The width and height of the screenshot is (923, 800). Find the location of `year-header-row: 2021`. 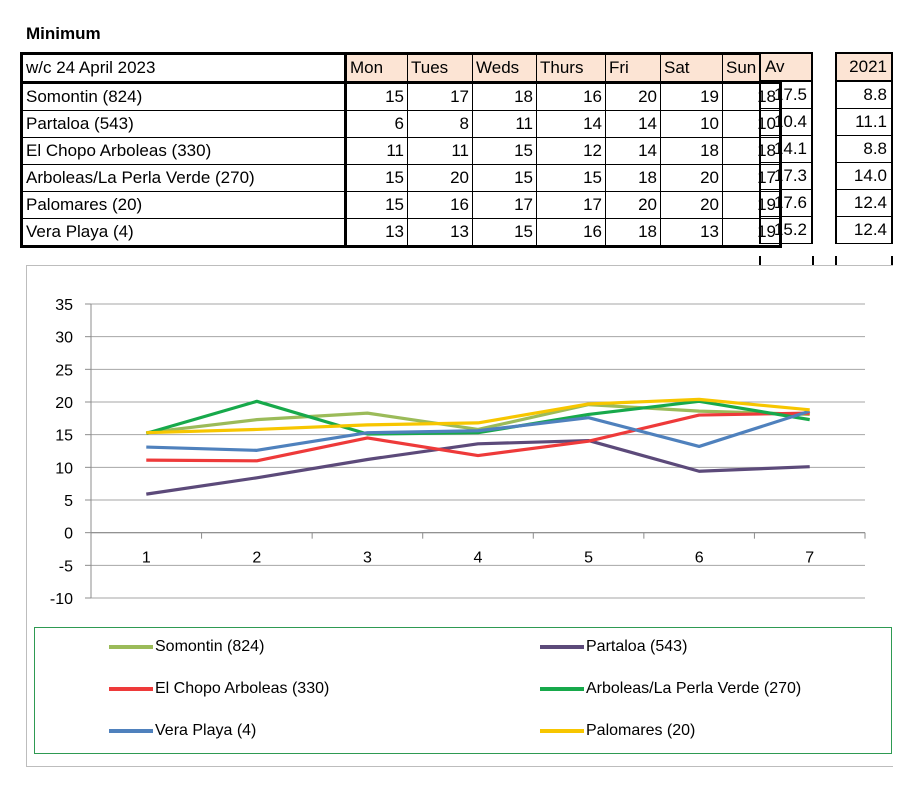

year-header-row: 2021 is located at coordinates (864, 67).